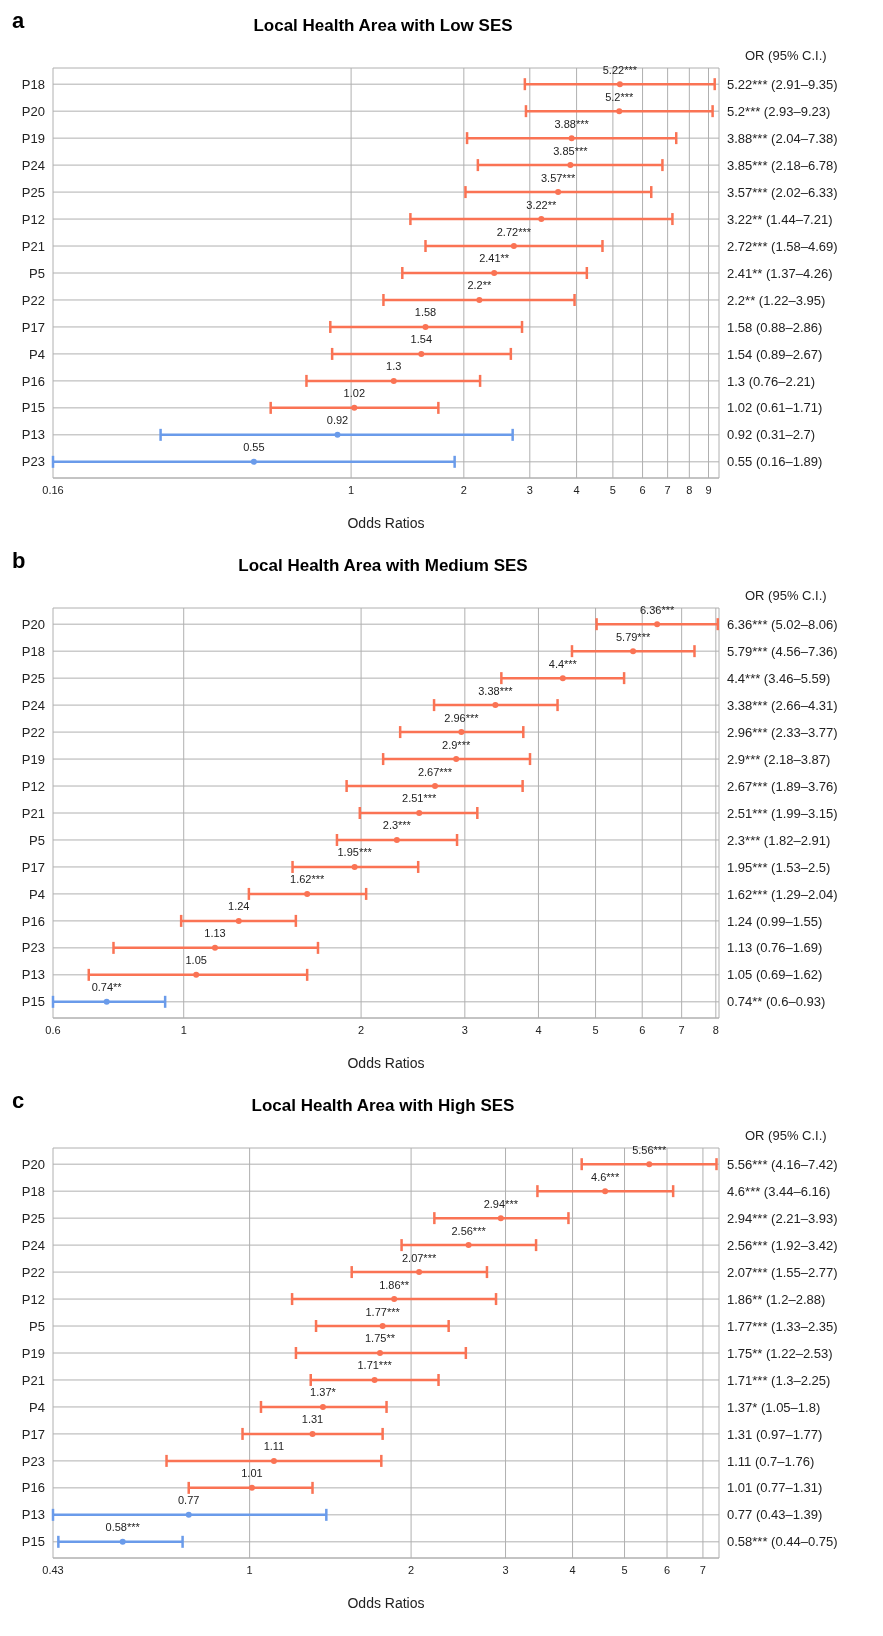 Image resolution: width=883 pixels, height=1636 pixels. Describe the element at coordinates (782, 246) in the screenshot. I see `text: 2.72*** (1.58–4.69)` at that location.